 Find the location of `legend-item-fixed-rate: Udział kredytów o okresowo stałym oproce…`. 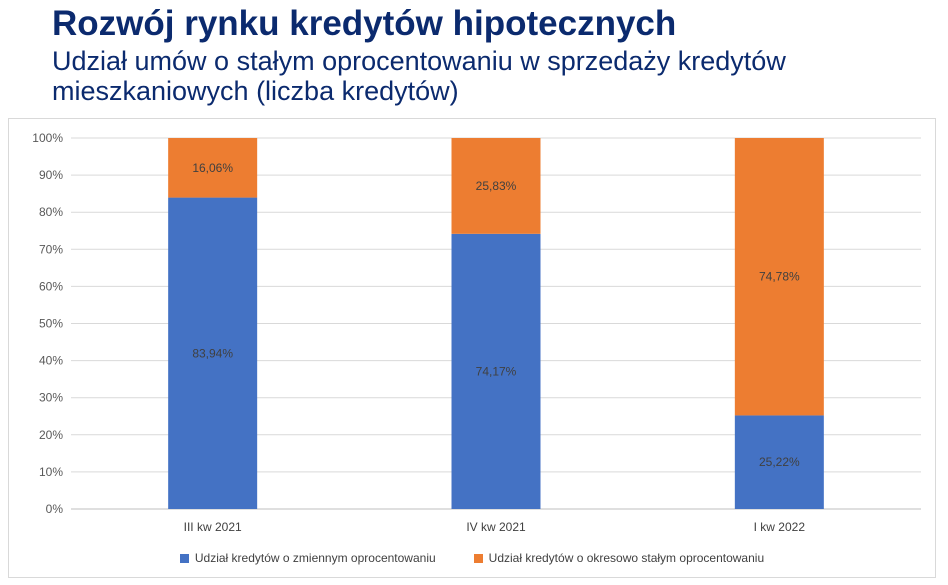

legend-item-fixed-rate: Udział kredytów o okresowo stałym oproce… is located at coordinates (619, 558).